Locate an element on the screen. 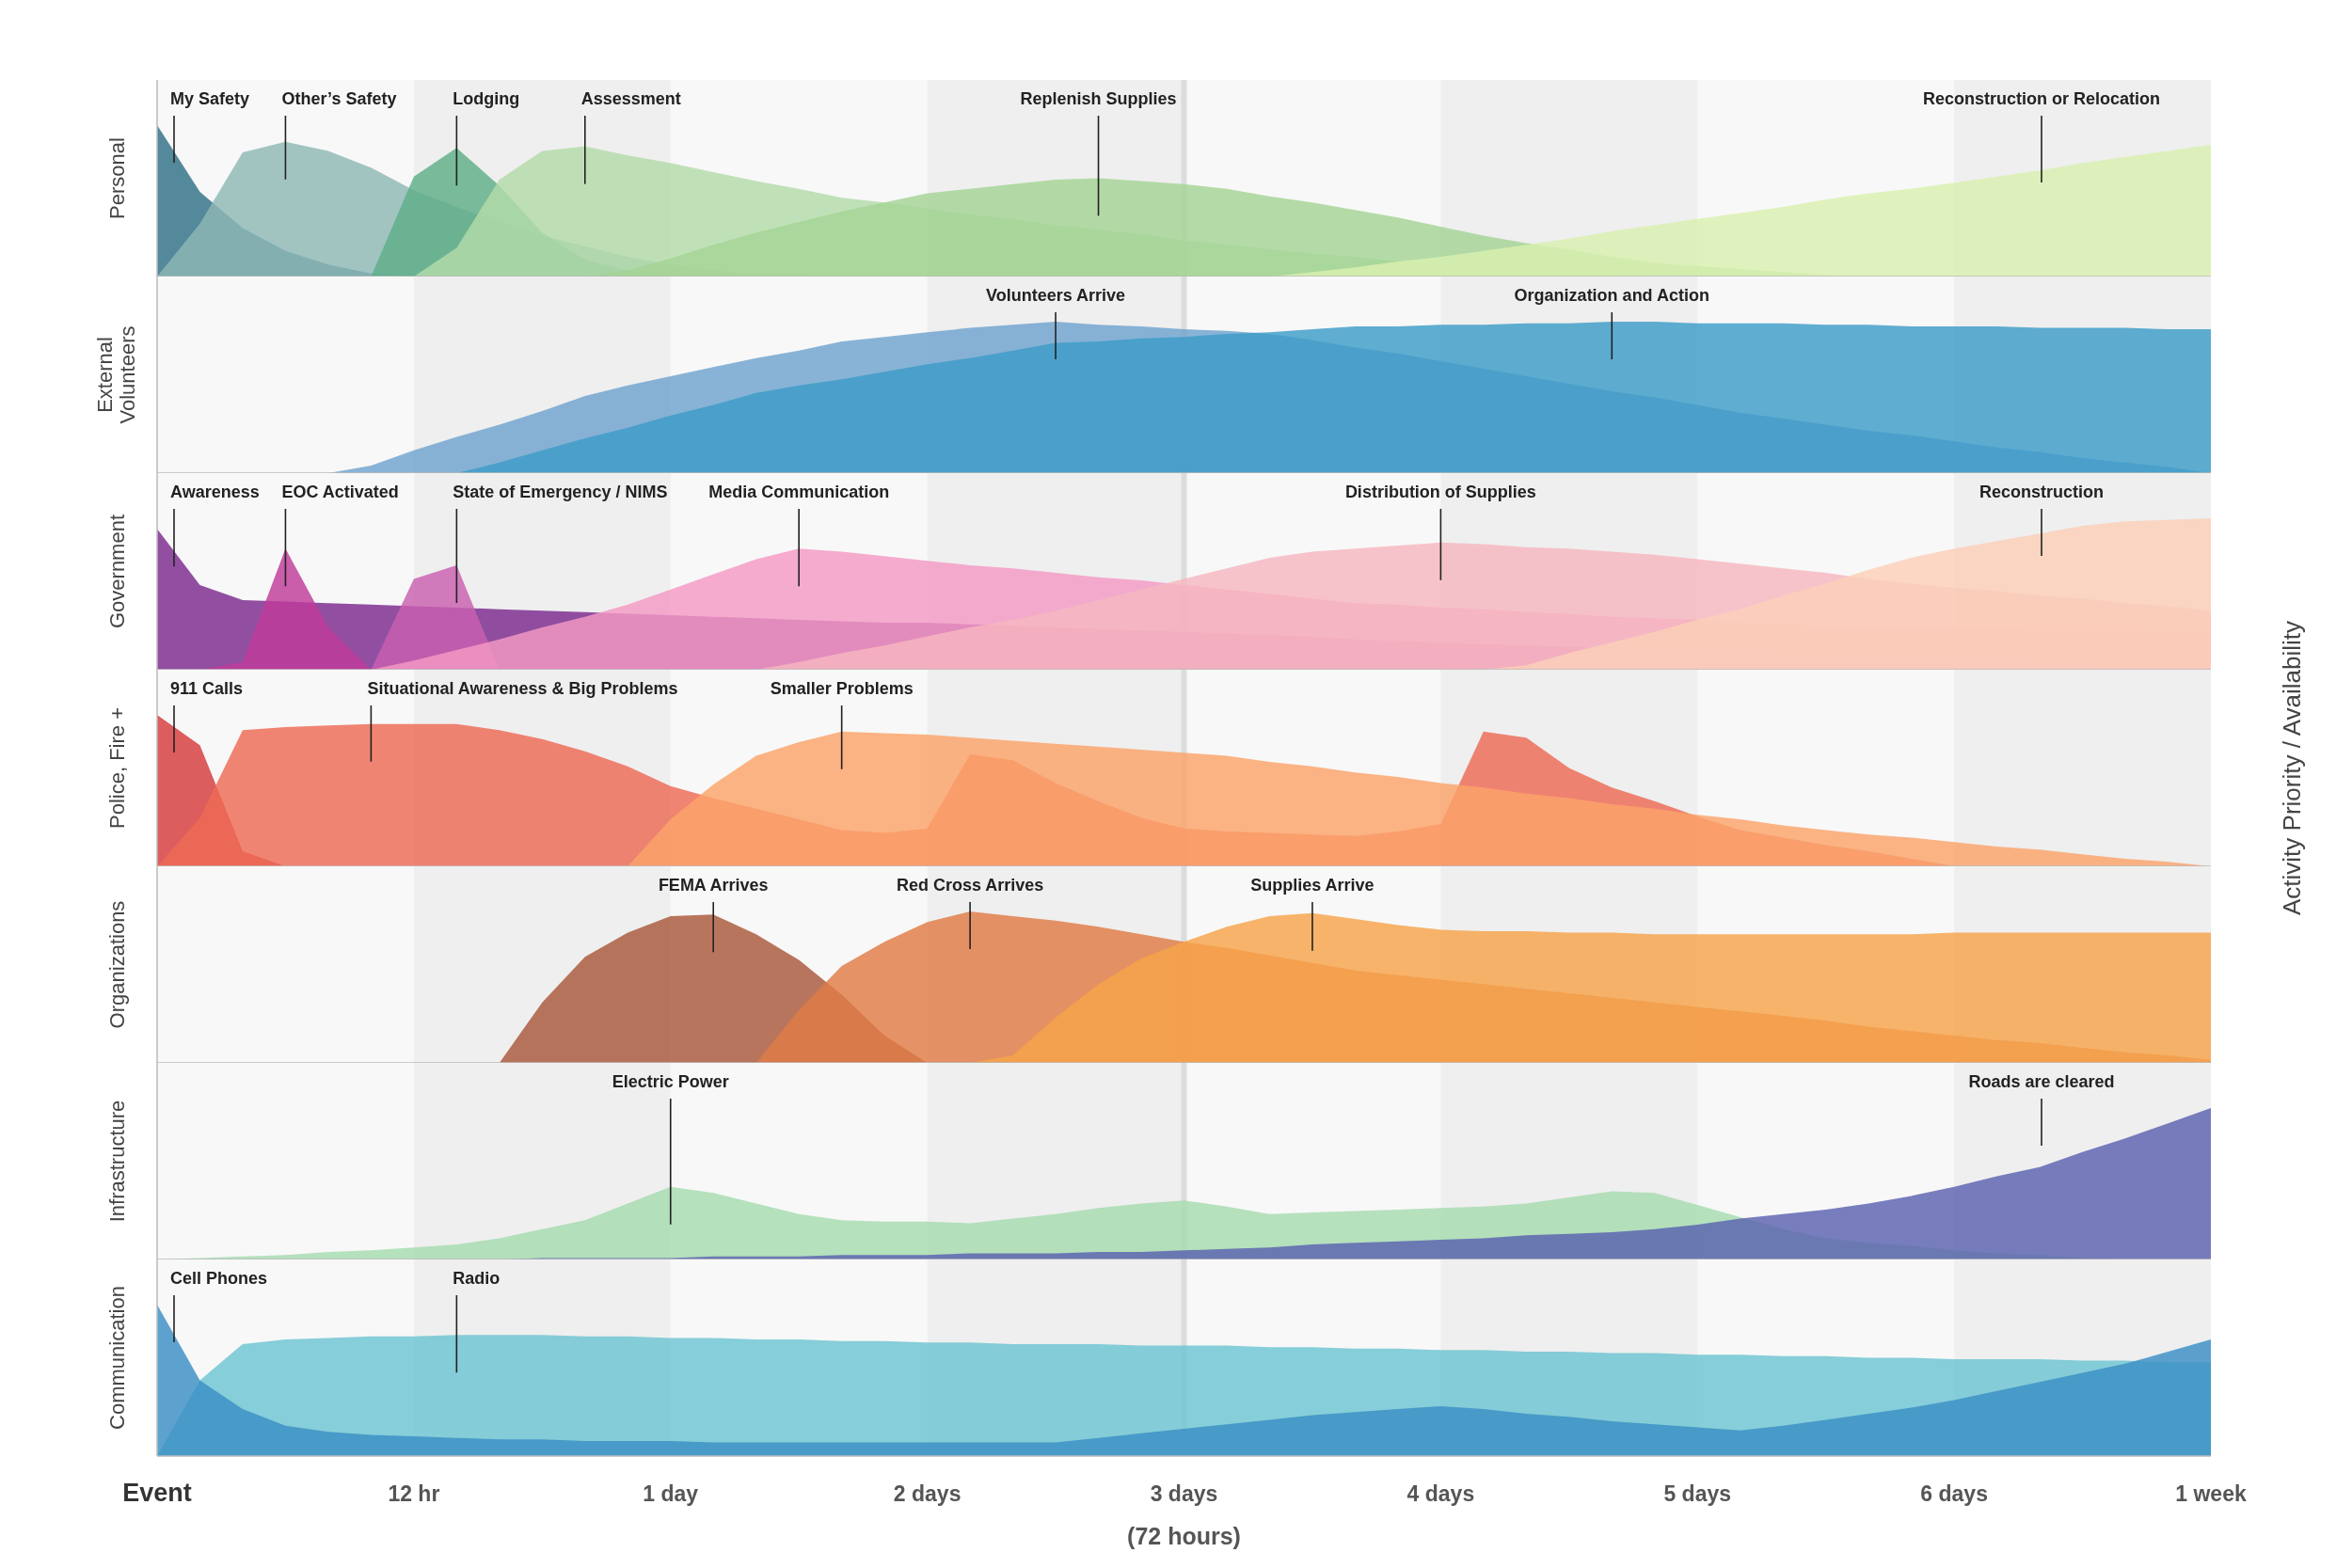 This screenshot has height=1568, width=2352. y-axis-title: Communication is located at coordinates (117, 1358).